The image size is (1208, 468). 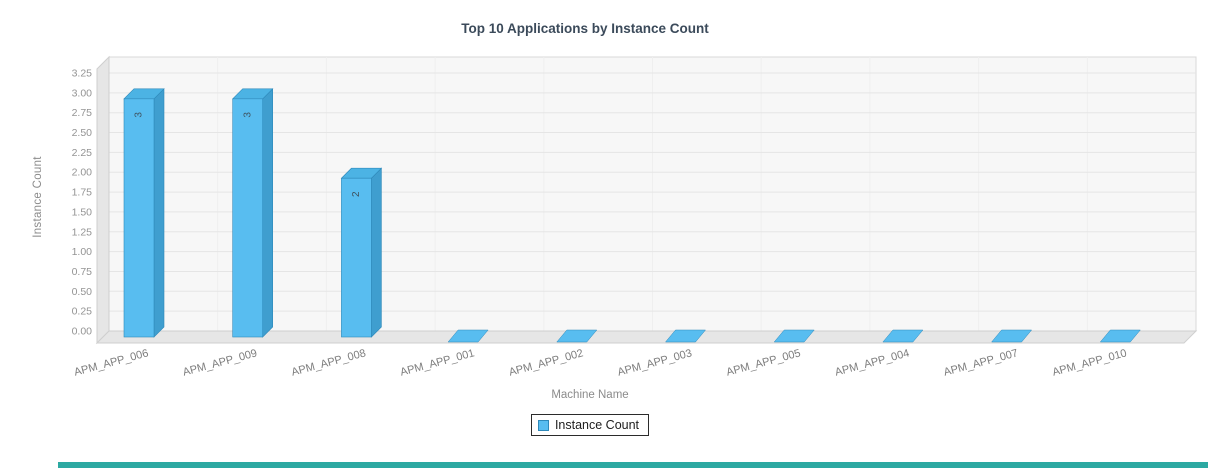 I want to click on legend: Instance Count, so click(x=590, y=425).